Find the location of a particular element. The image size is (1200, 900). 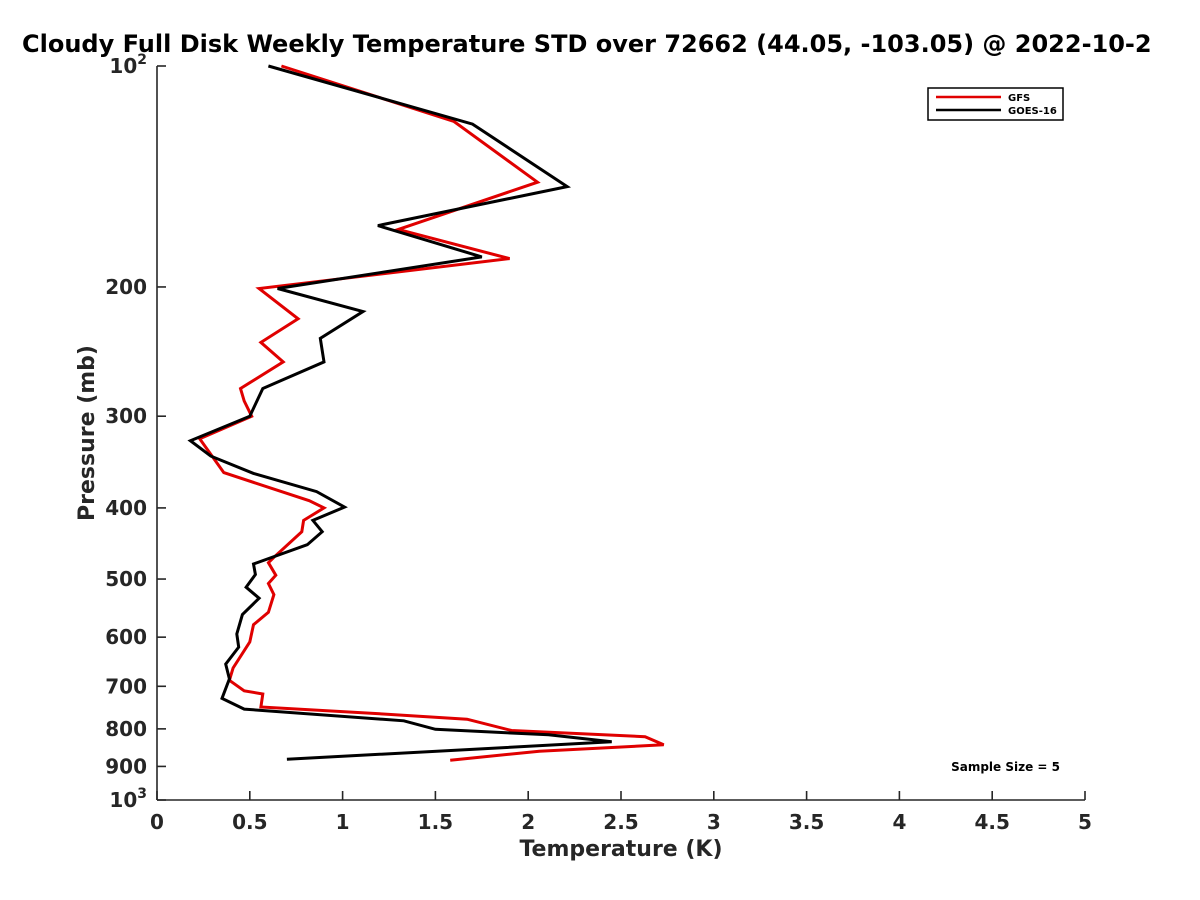

x-tick-label: 4 is located at coordinates (899, 822).